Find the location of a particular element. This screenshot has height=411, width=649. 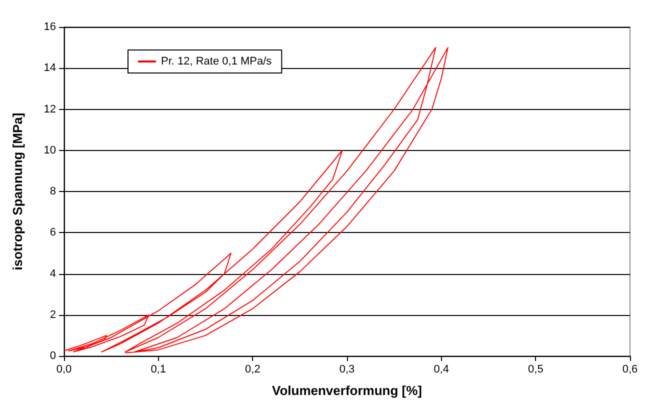

y-tick-label: 4 is located at coordinates (53, 274).